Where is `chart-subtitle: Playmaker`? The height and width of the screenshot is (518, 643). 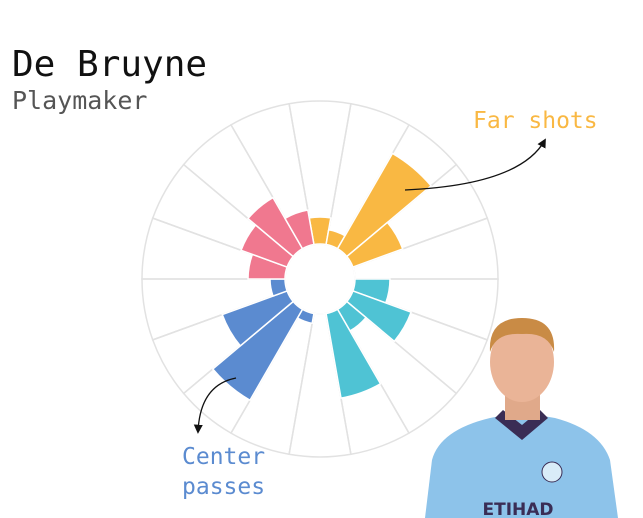 chart-subtitle: Playmaker is located at coordinates (79, 100).